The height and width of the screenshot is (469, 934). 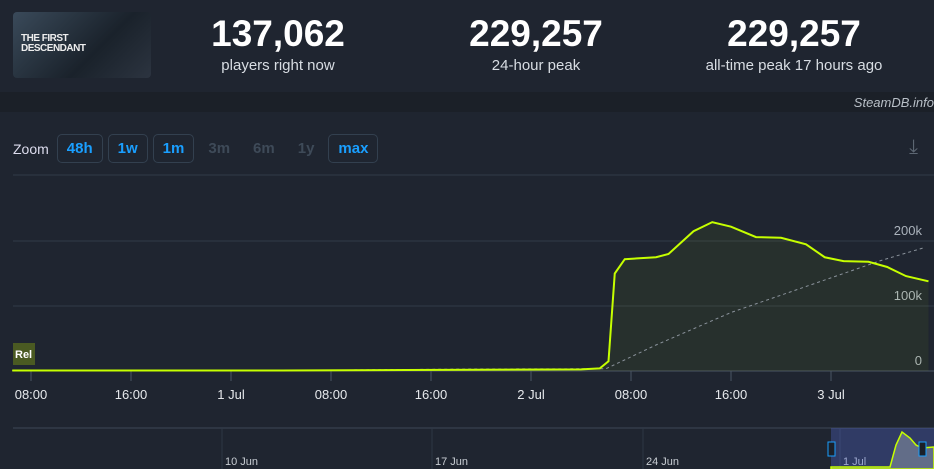 What do you see at coordinates (908, 295) in the screenshot?
I see `y-tick-label: 100k` at bounding box center [908, 295].